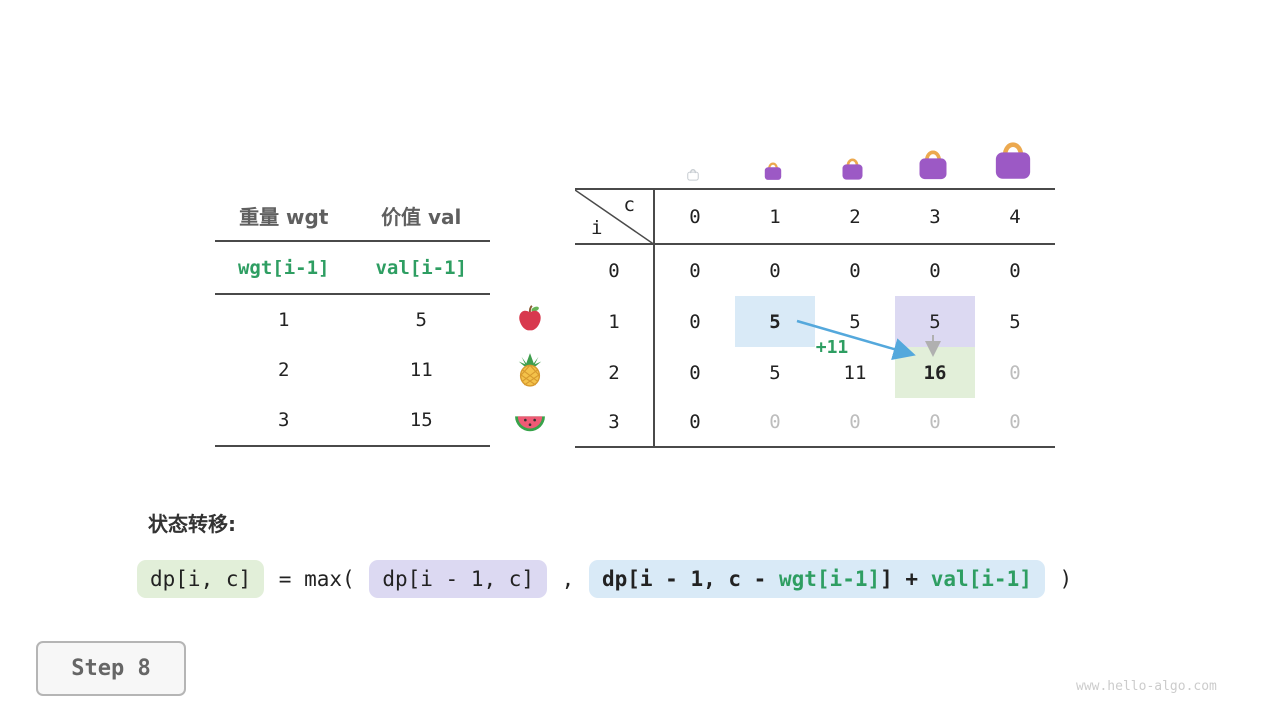 This screenshot has width=1280, height=720. I want to click on val-value: 15, so click(421, 420).